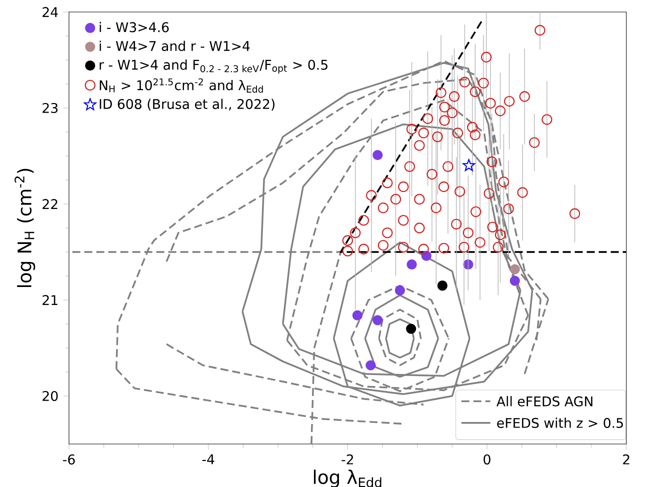 This screenshot has width=648, height=487. What do you see at coordinates (560, 423) in the screenshot?
I see `legend-label: eFEDS with z > 0.5` at bounding box center [560, 423].